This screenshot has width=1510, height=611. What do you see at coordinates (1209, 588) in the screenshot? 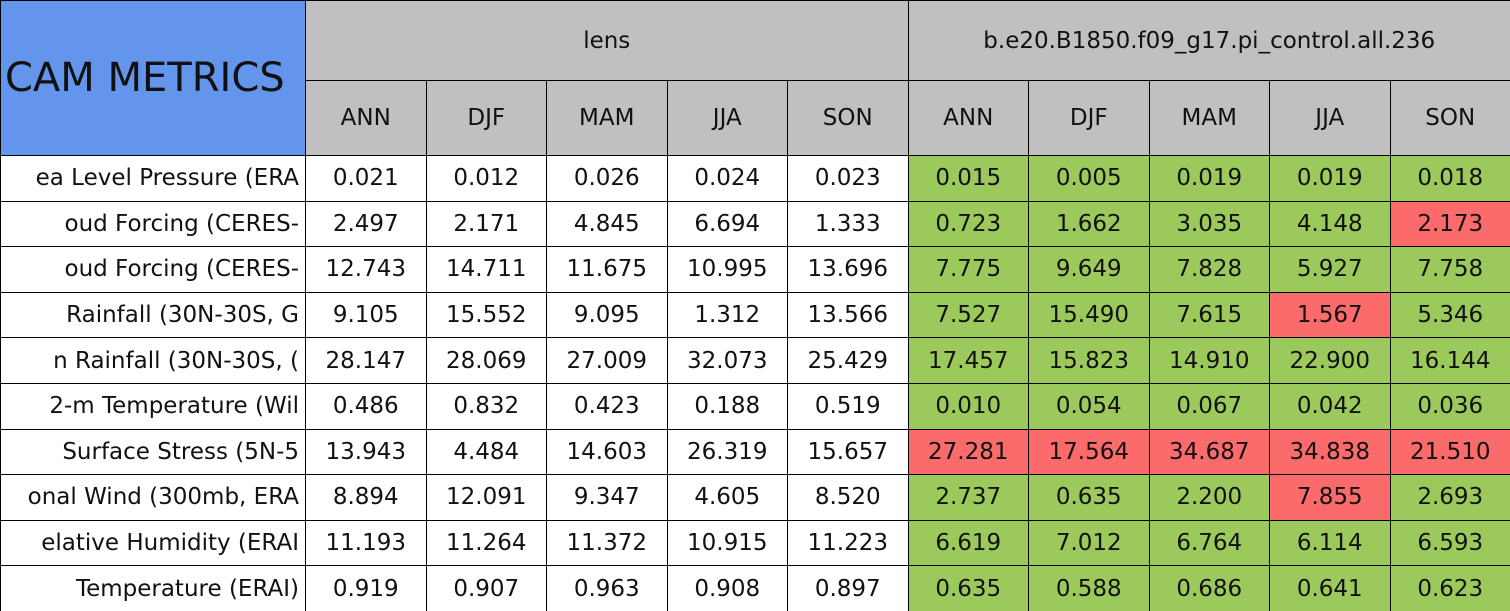
I see `value-cell: 0.686` at bounding box center [1209, 588].